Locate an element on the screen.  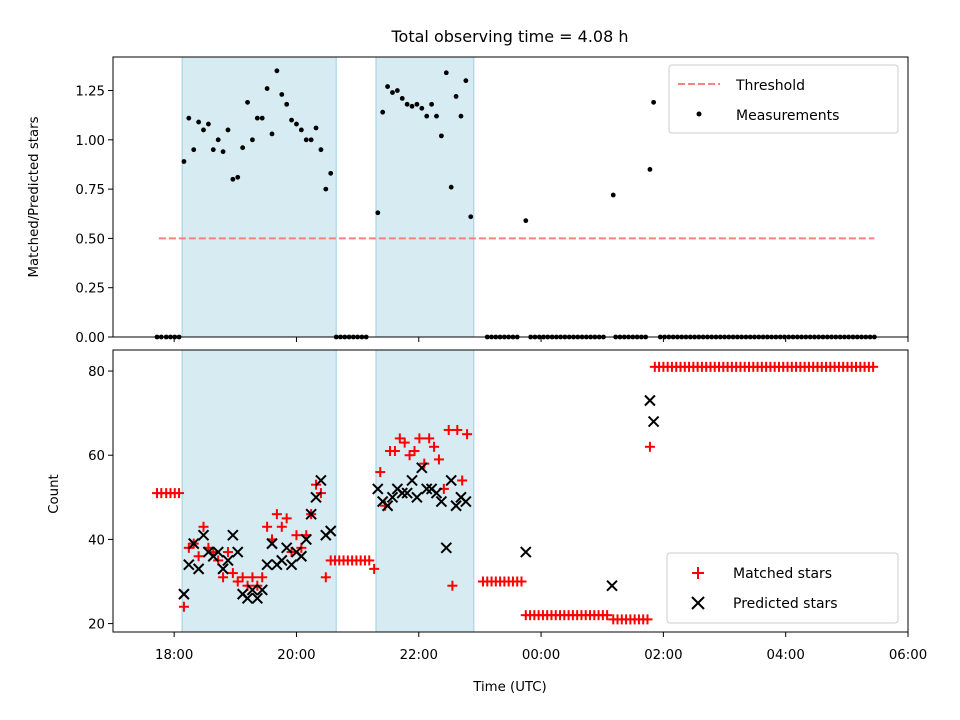
counts-legend: Matched stars Predicted stars is located at coordinates (782, 588).